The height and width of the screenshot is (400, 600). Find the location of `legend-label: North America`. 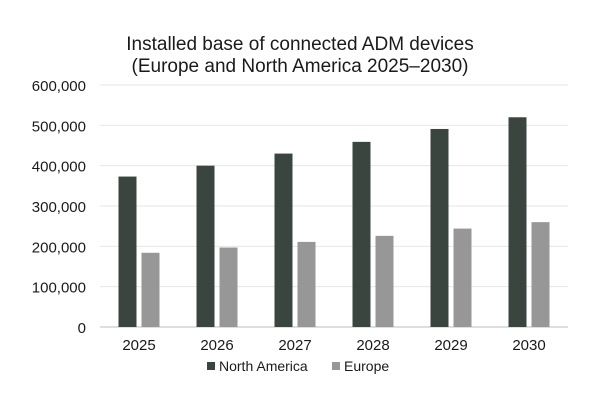

legend-label: North America is located at coordinates (263, 366).